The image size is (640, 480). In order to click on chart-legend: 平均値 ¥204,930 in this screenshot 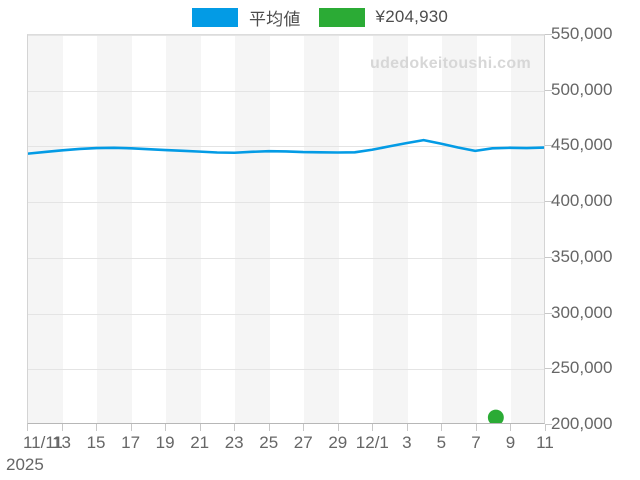, I will do `click(320, 17)`.